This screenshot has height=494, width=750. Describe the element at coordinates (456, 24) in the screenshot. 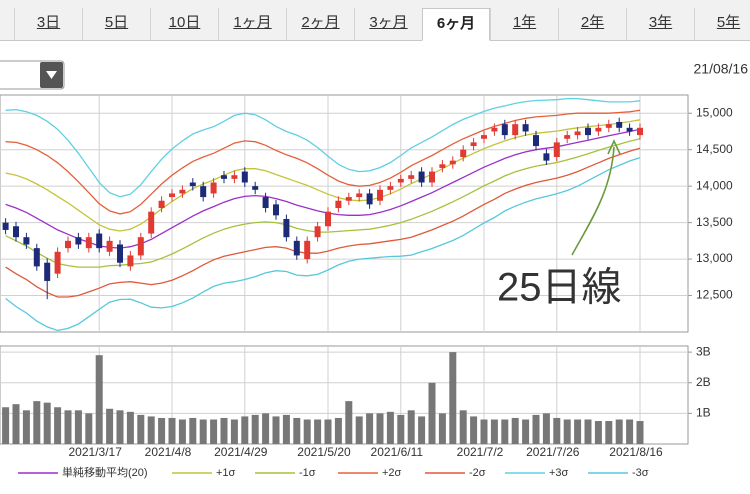

I see `period-tab: 6ヶ月` at that location.